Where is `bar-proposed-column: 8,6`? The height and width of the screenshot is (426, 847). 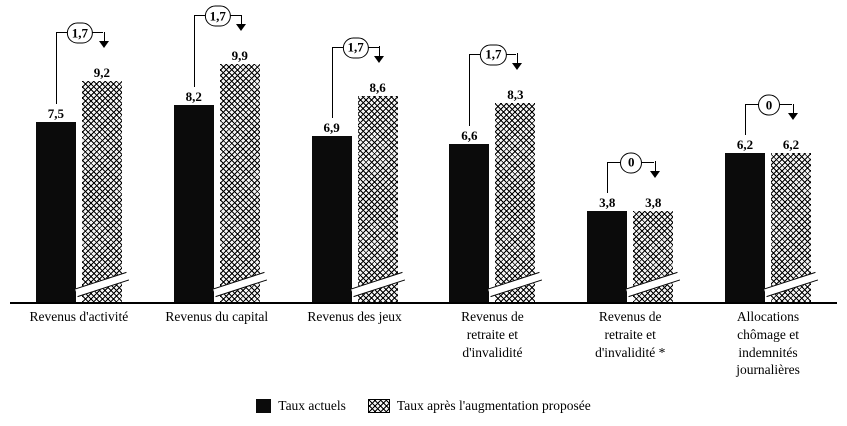 bar-proposed-column: 8,6 is located at coordinates (377, 190).